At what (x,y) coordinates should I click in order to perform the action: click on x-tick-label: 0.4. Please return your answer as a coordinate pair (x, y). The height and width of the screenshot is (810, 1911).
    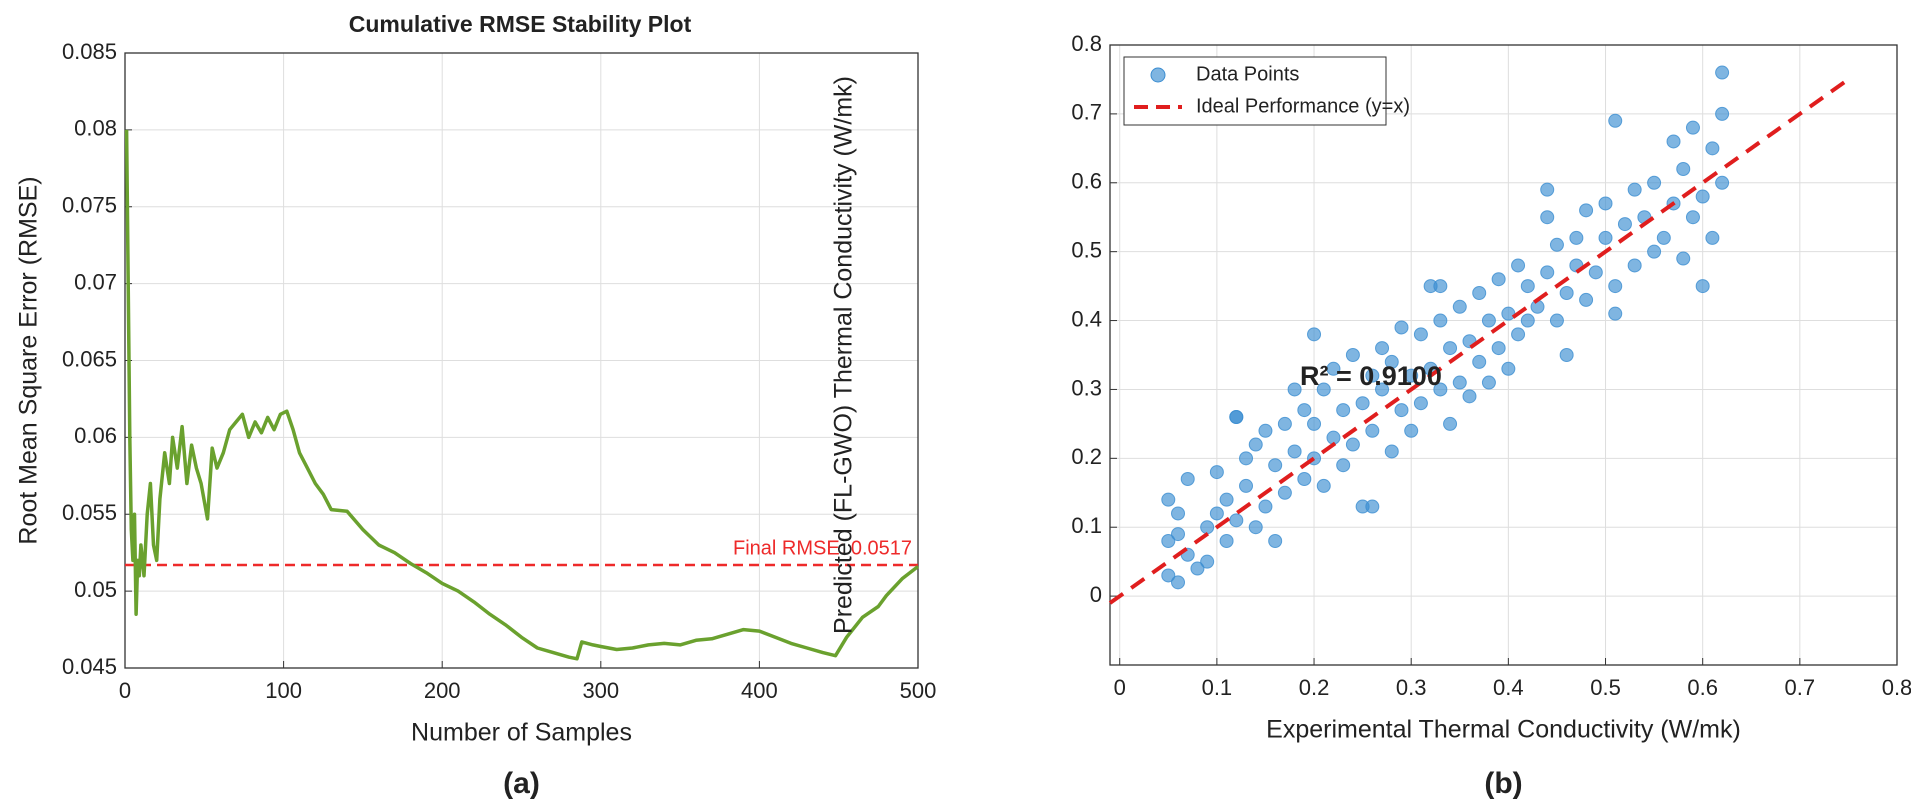
    Looking at the image, I should click on (1508, 687).